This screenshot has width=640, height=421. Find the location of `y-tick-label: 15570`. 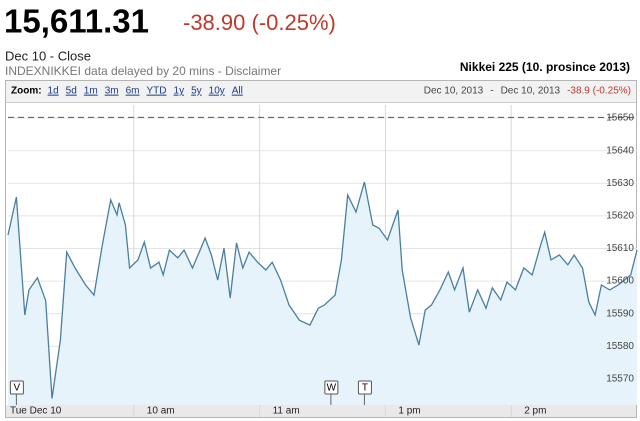

y-tick-label: 15570 is located at coordinates (620, 379).